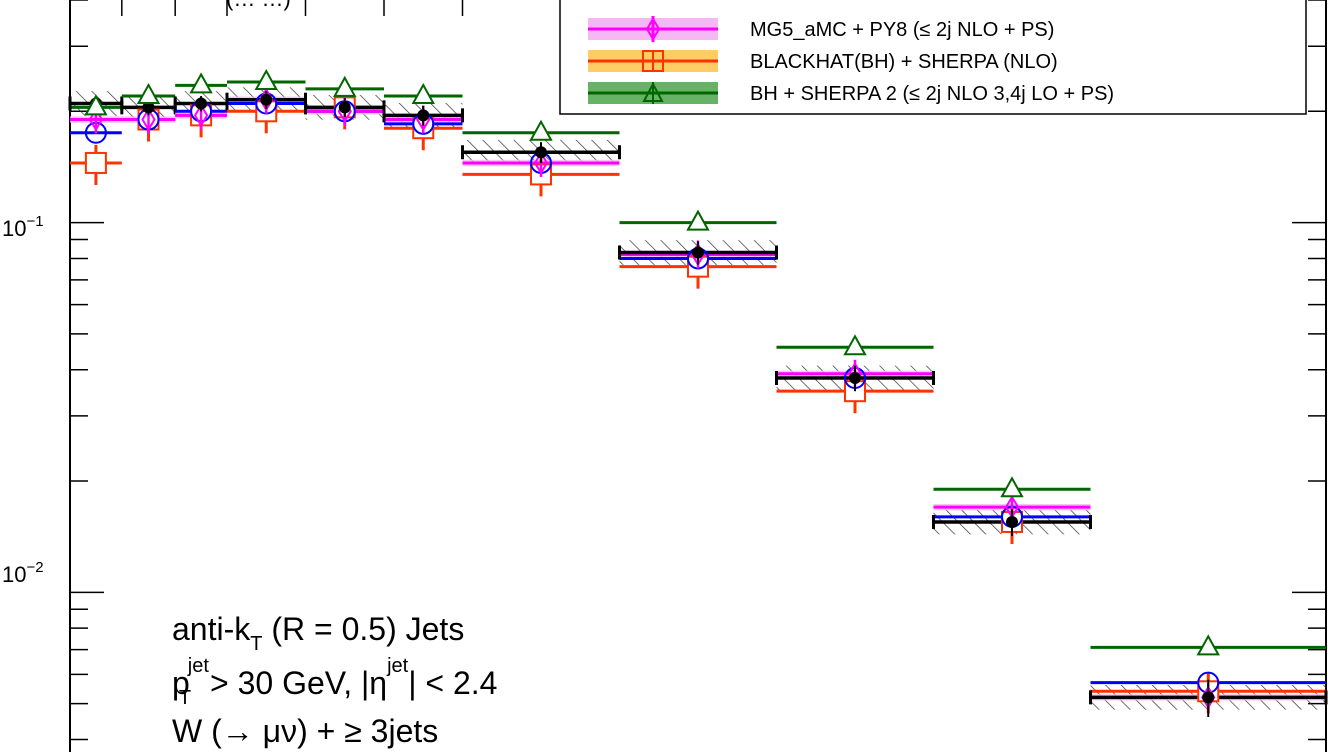  What do you see at coordinates (305, 731) in the screenshot?
I see `annotation-process: W (→ μν) + ≥ 3jets` at bounding box center [305, 731].